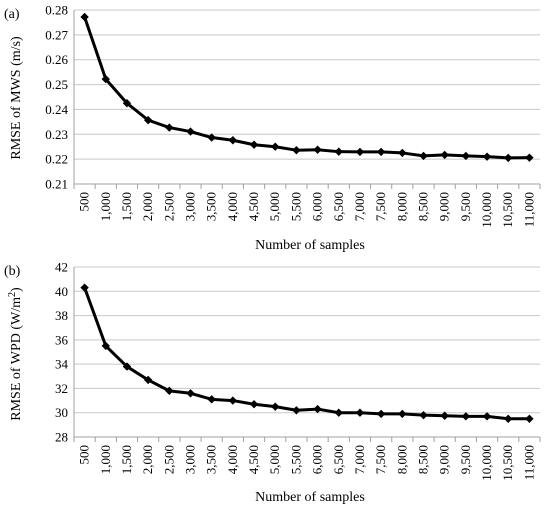  I want to click on panel-a-x-tick-label: 3,000, so click(190, 206).